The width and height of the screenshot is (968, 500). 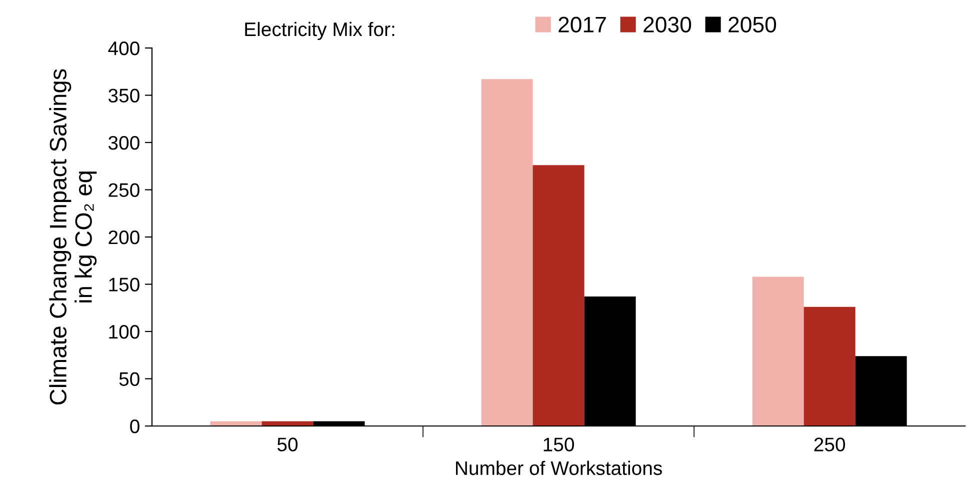 What do you see at coordinates (124, 331) in the screenshot?
I see `y-tick-label: 100` at bounding box center [124, 331].